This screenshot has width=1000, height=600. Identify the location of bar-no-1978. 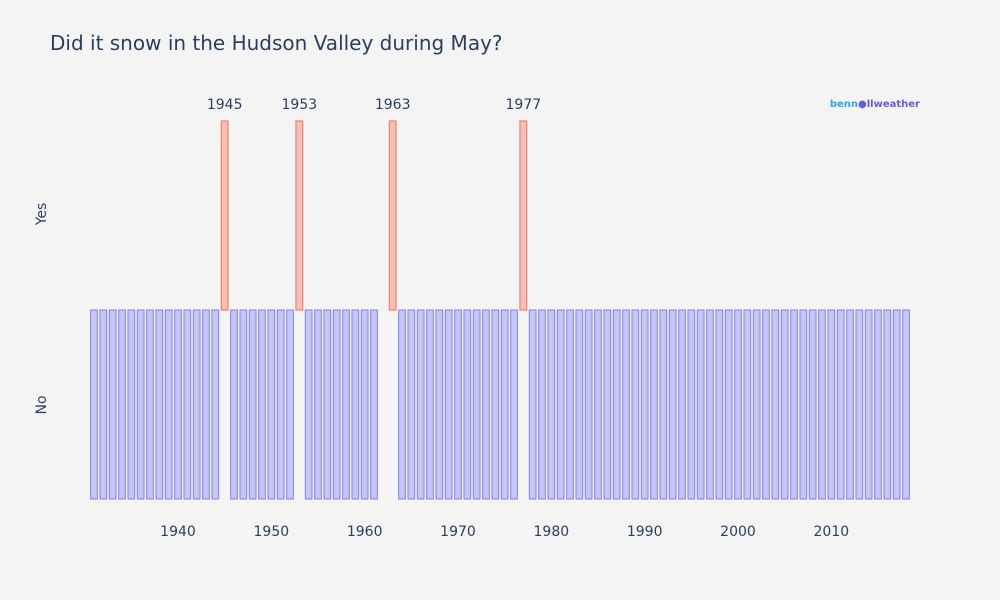
(532, 404).